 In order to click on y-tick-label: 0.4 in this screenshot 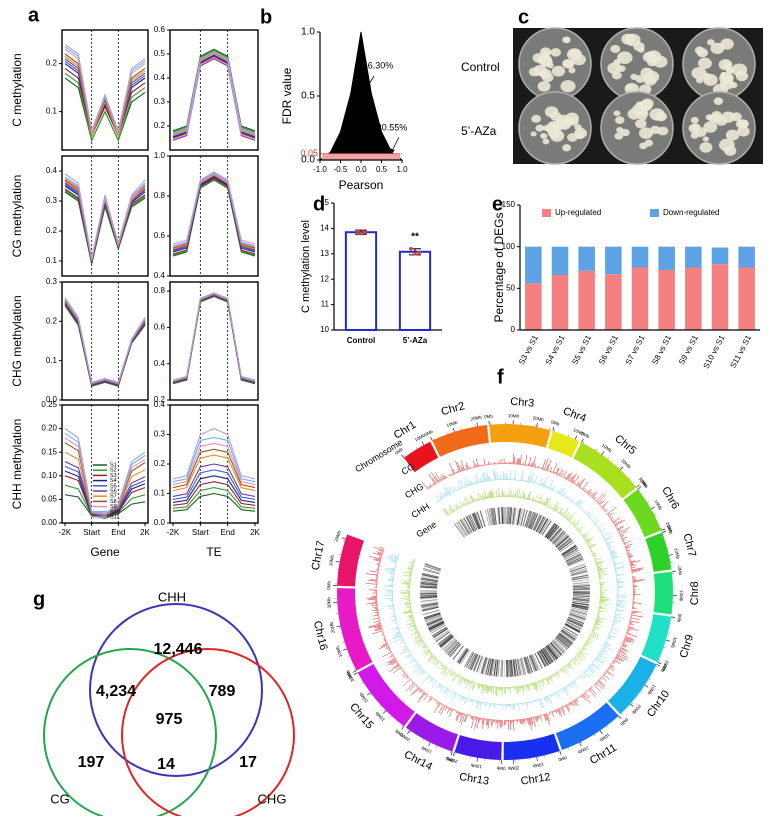, I will do `click(160, 77)`.